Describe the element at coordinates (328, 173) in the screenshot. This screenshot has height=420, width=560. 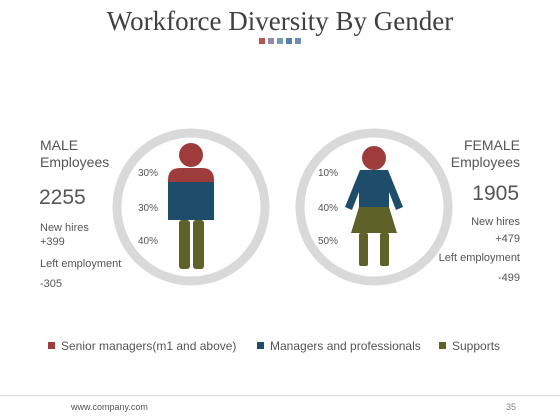
I see `female-pct-senior: 10%` at that location.